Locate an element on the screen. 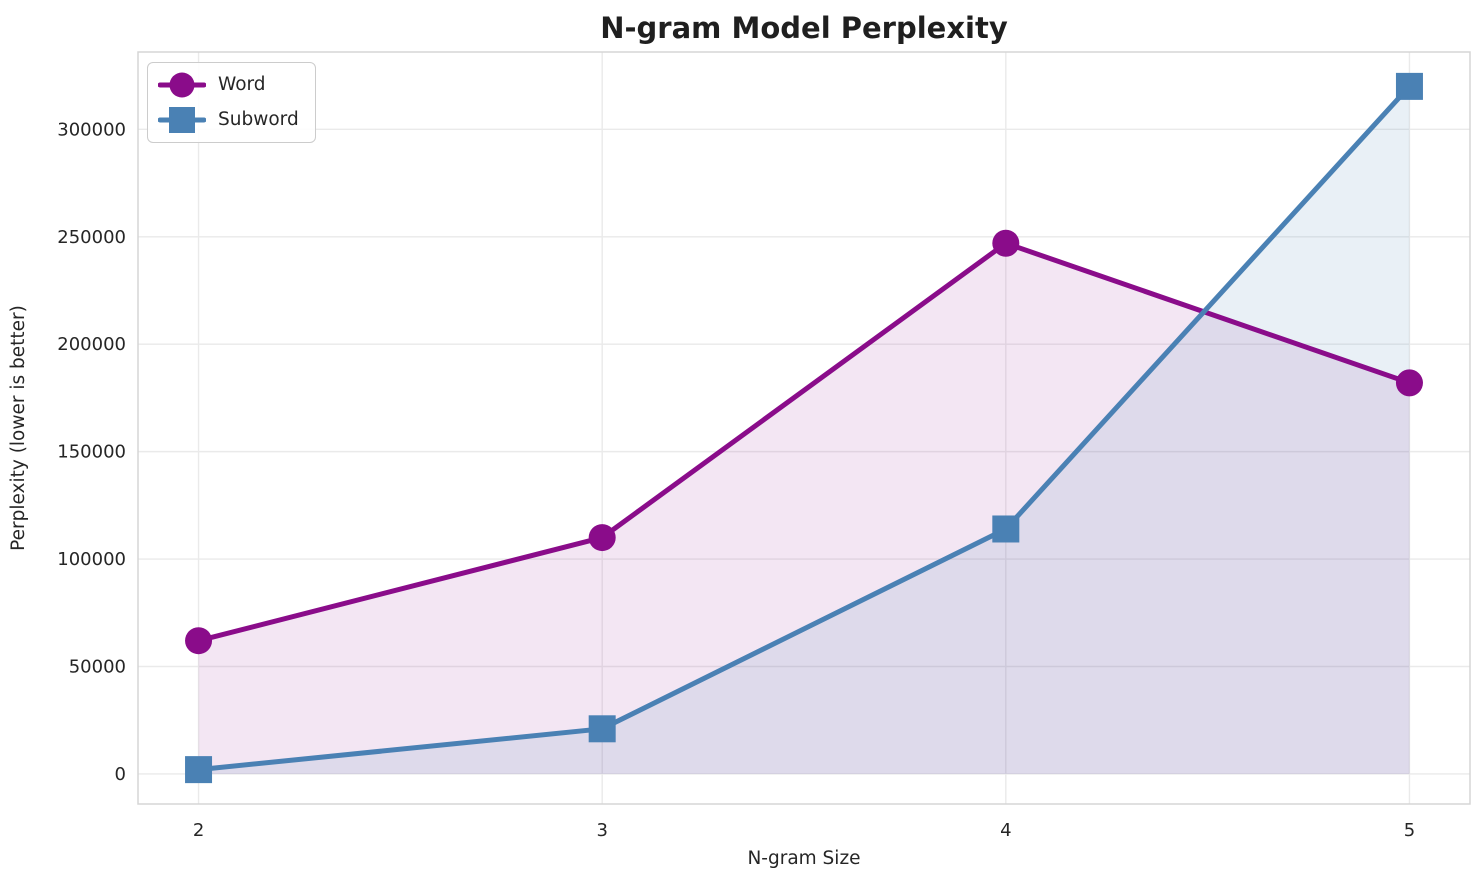  word-legend-marker is located at coordinates (182, 85).